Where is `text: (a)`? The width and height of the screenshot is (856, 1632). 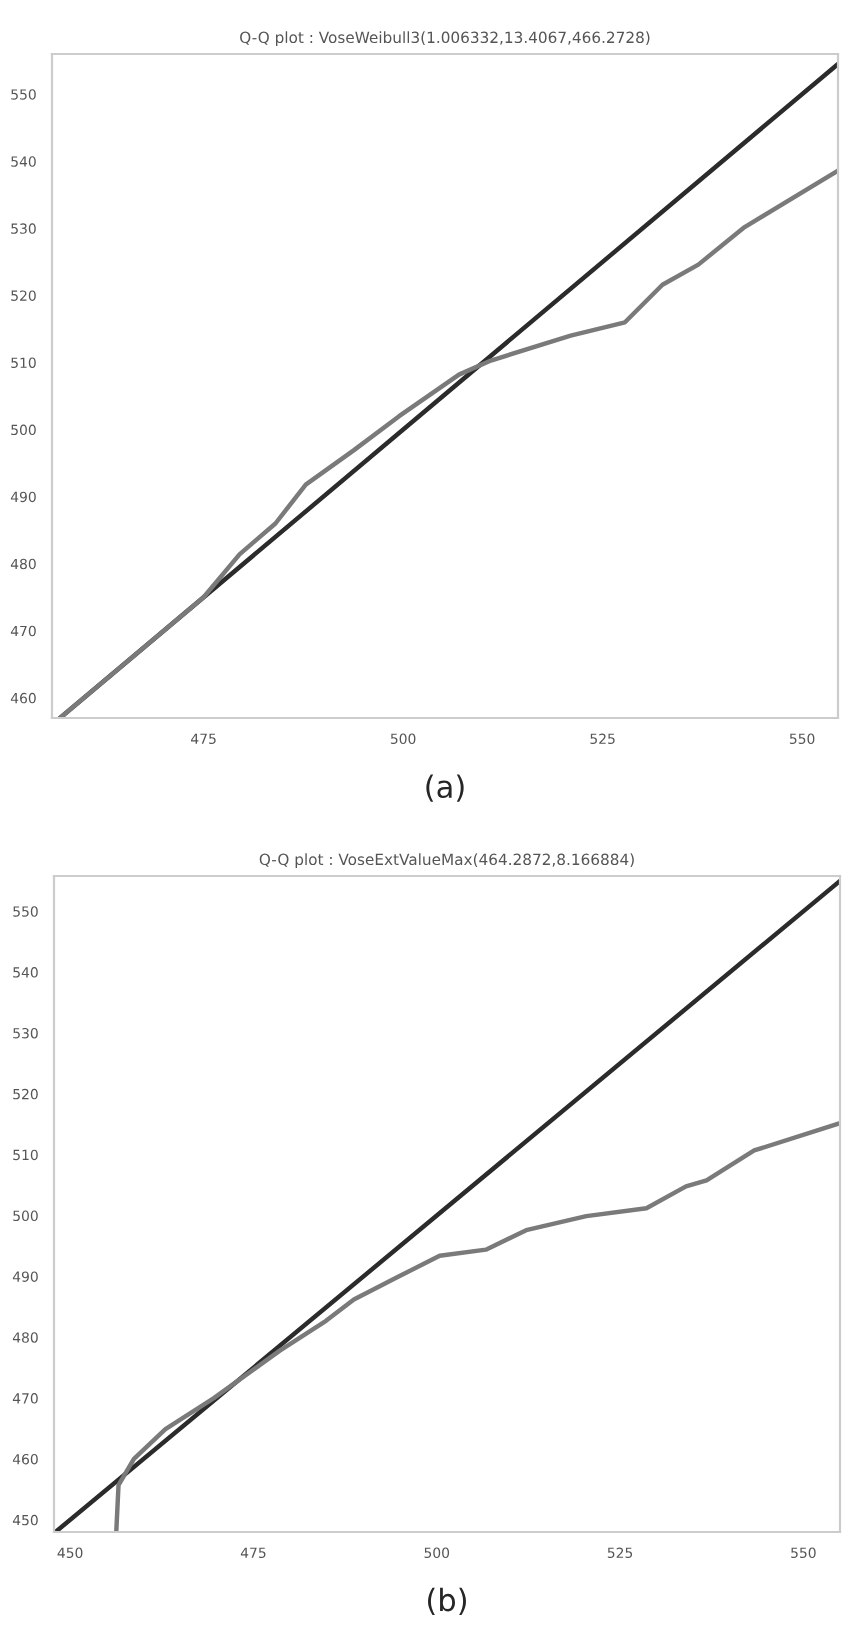 text: (a) is located at coordinates (445, 788).